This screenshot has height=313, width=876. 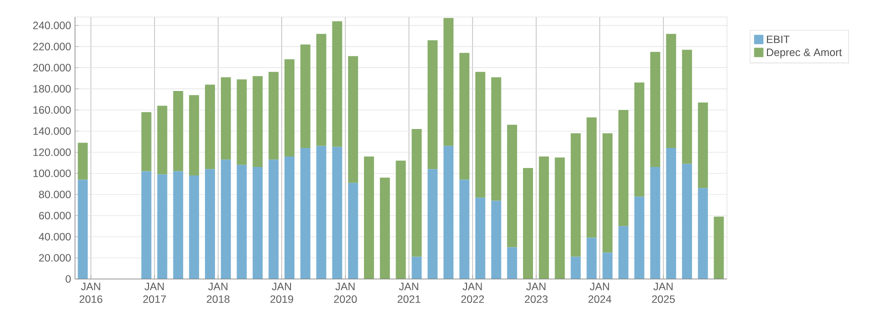 What do you see at coordinates (600, 292) in the screenshot?
I see `x-tick-label: JAN 2024` at bounding box center [600, 292].